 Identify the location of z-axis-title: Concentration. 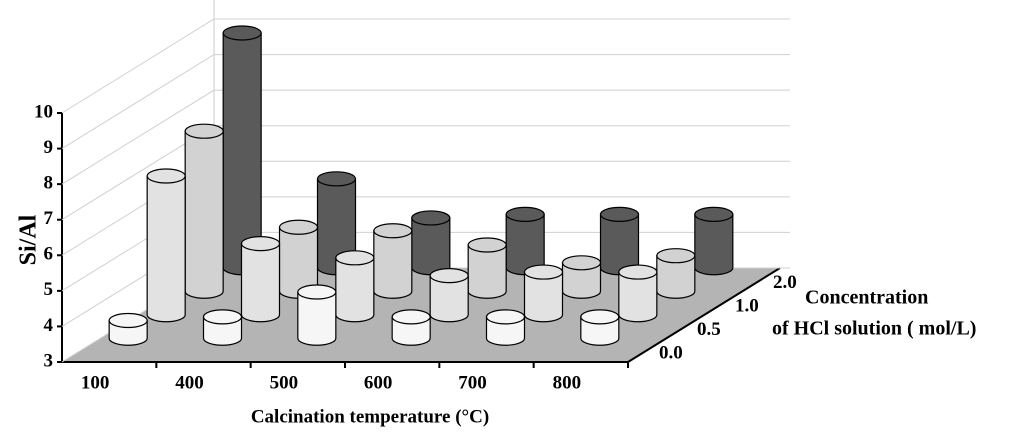
(866, 298).